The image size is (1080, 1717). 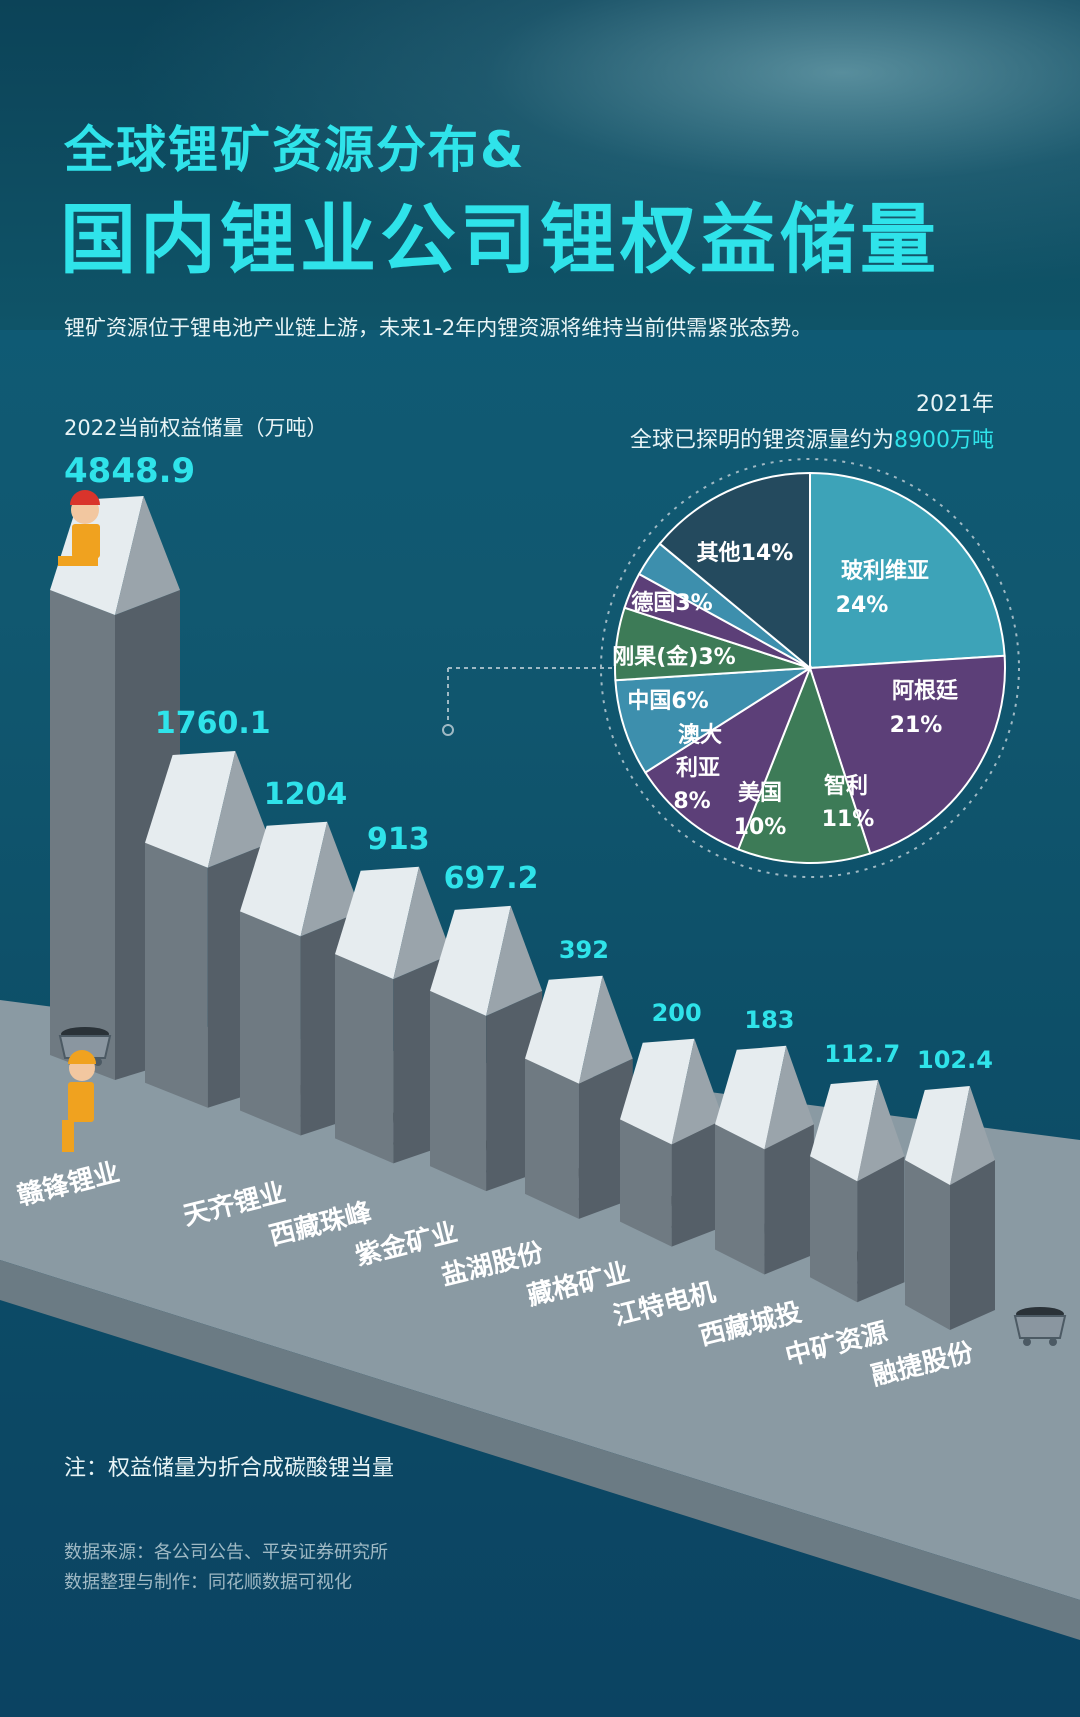 What do you see at coordinates (925, 691) in the screenshot?
I see `pie-label: 阿根廷` at bounding box center [925, 691].